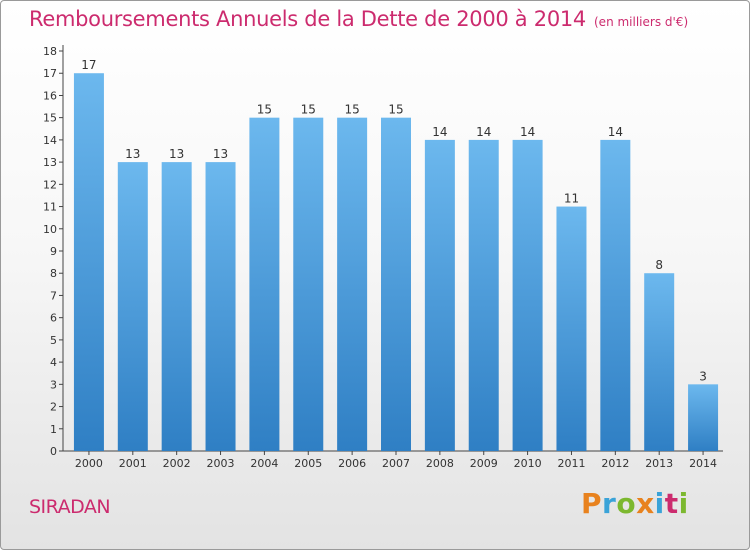 The height and width of the screenshot is (550, 750). Describe the element at coordinates (53, 429) in the screenshot. I see `y-tick-label: 1` at that location.